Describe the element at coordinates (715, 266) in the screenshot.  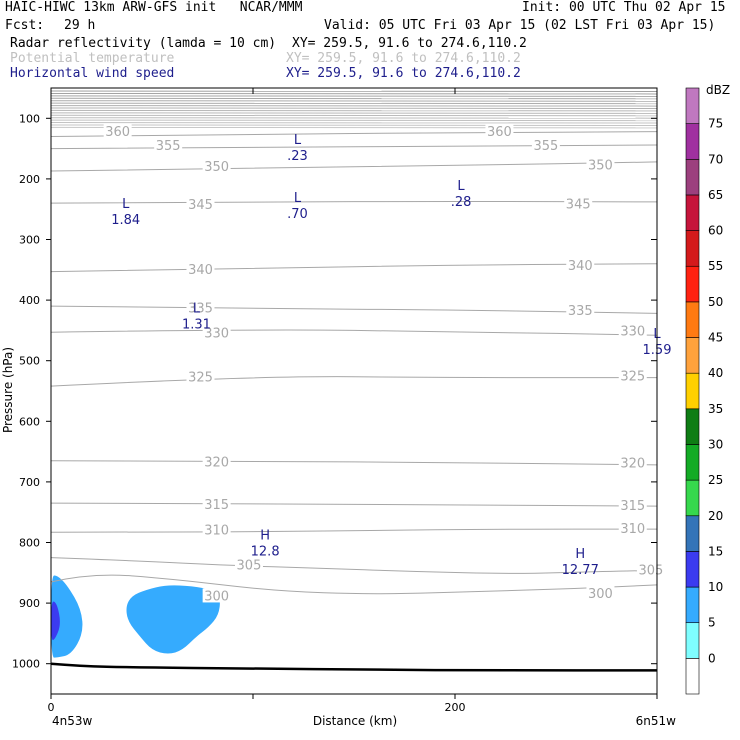
I see `colorbar-label: 55` at that location.